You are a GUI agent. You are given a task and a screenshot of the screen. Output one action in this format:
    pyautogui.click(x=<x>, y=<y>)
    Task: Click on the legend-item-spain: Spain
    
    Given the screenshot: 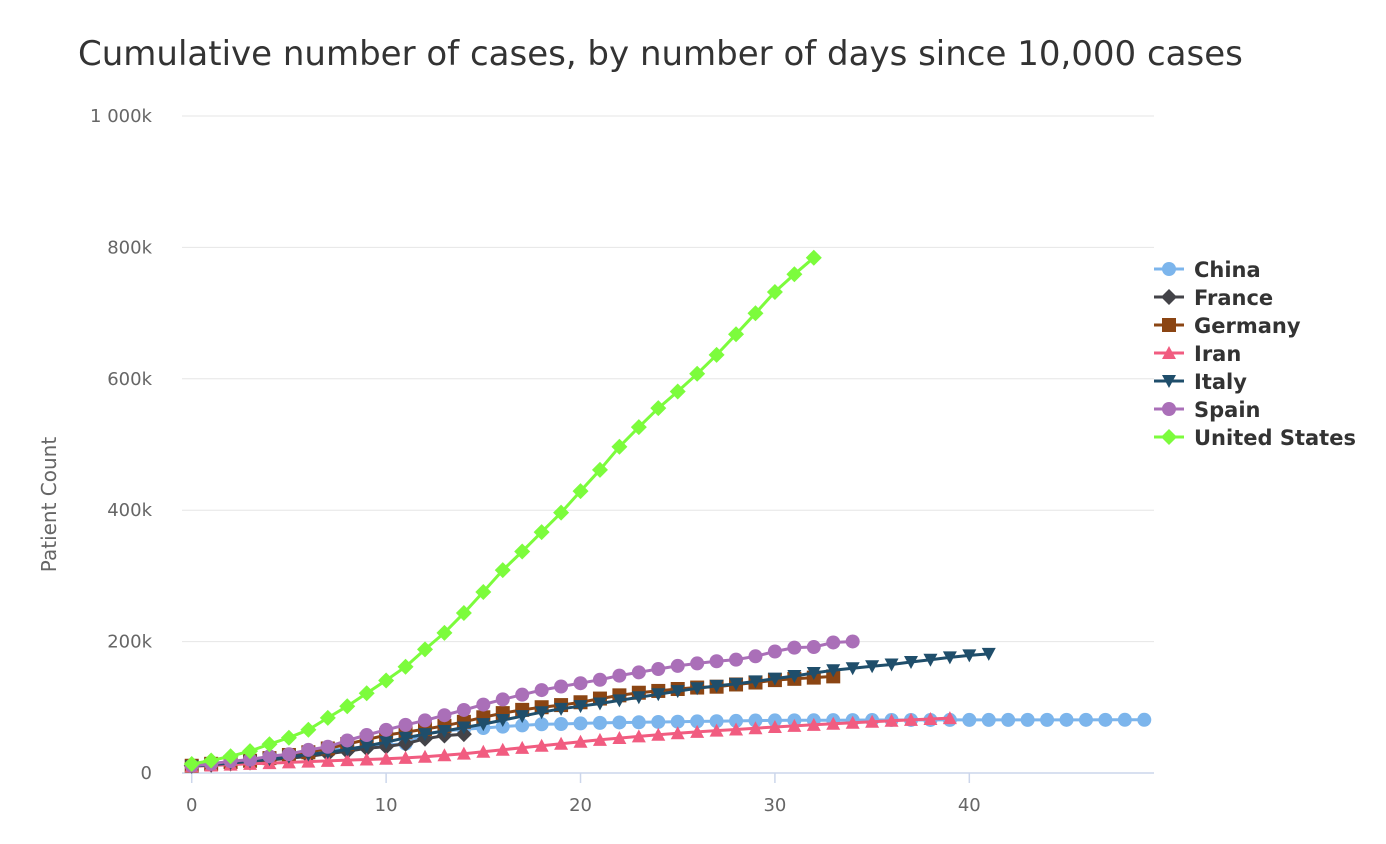 What is the action you would take?
    pyautogui.click(x=1207, y=410)
    